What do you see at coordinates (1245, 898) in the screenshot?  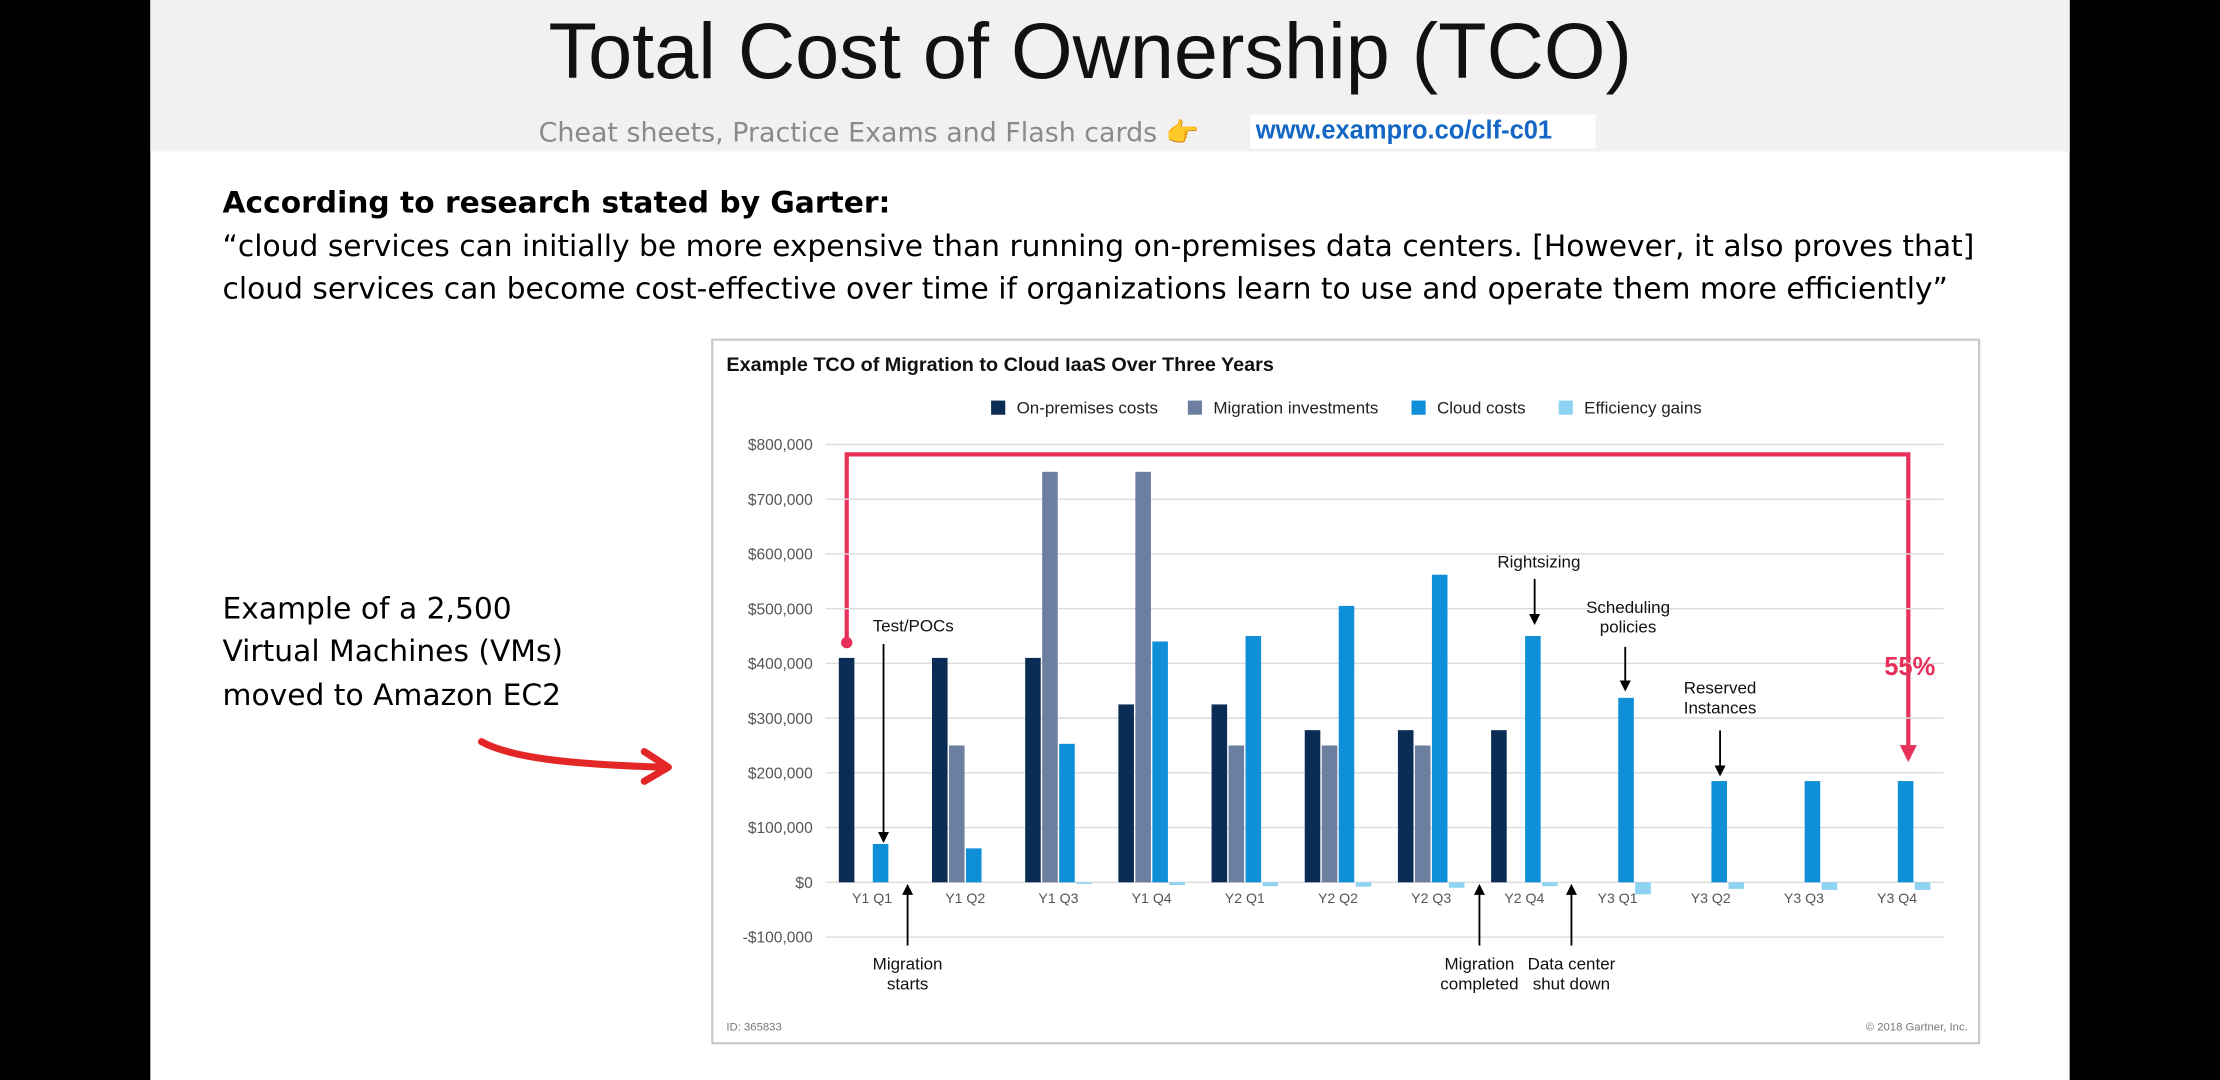 I see `x-tick-label: Y2 Q1` at bounding box center [1245, 898].